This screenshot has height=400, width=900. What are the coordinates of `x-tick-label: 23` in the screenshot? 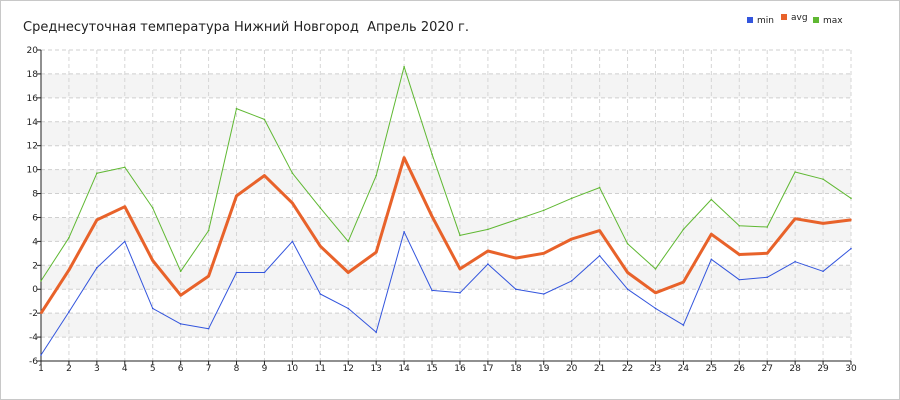 It's located at (655, 369).